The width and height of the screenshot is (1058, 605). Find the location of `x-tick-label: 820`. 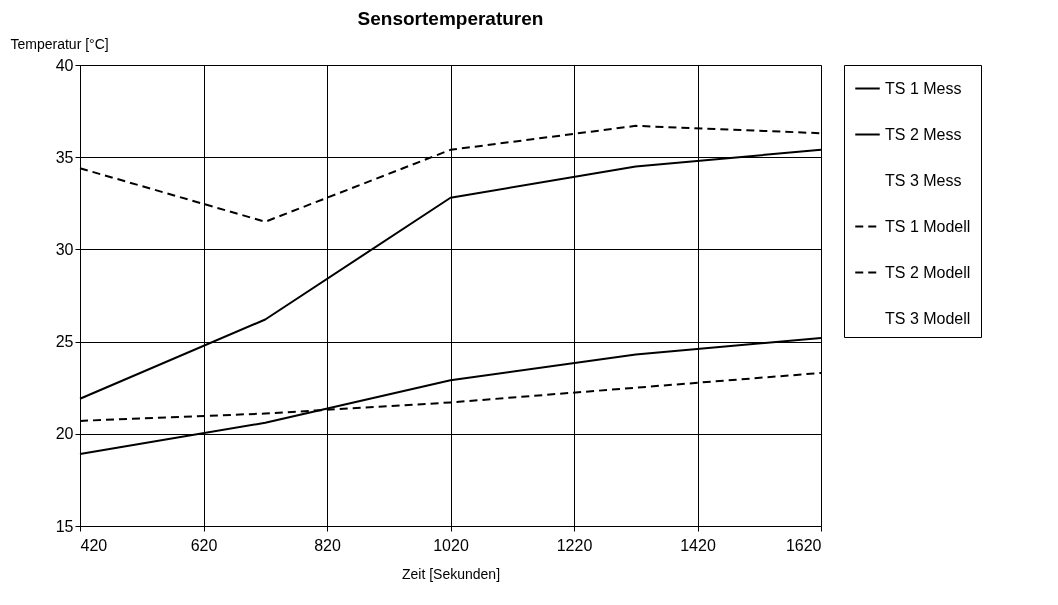

x-tick-label: 820 is located at coordinates (327, 545).